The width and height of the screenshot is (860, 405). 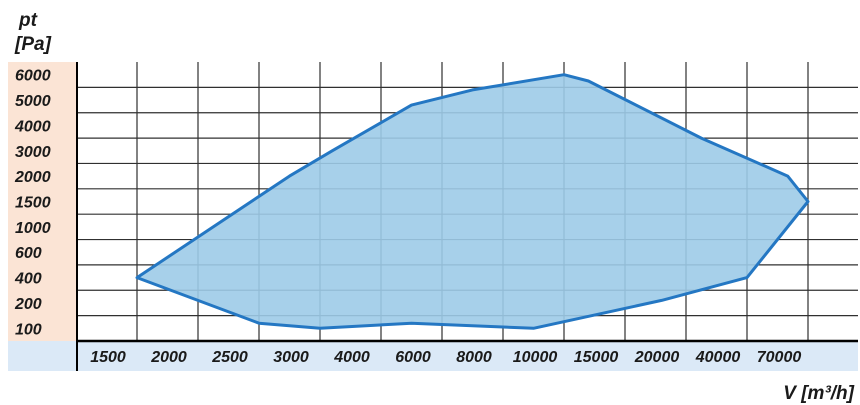 What do you see at coordinates (33, 228) in the screenshot?
I see `y-tick-label: 1000` at bounding box center [33, 228].